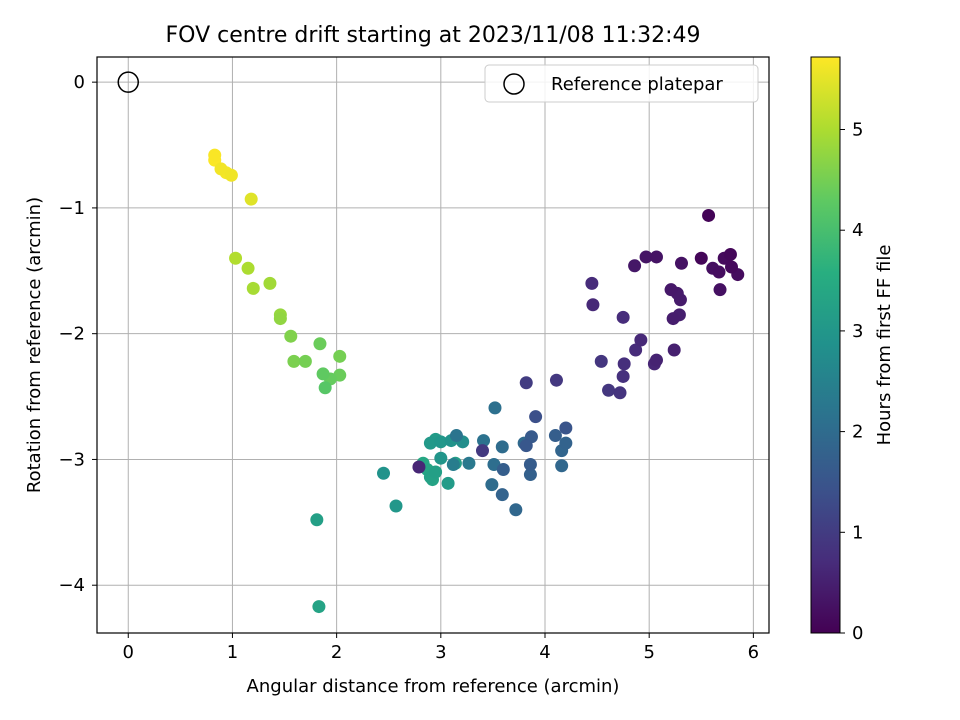 The image size is (960, 720). I want to click on colorbar-ticks: 0 1 2 3 4 5, so click(851, 382).